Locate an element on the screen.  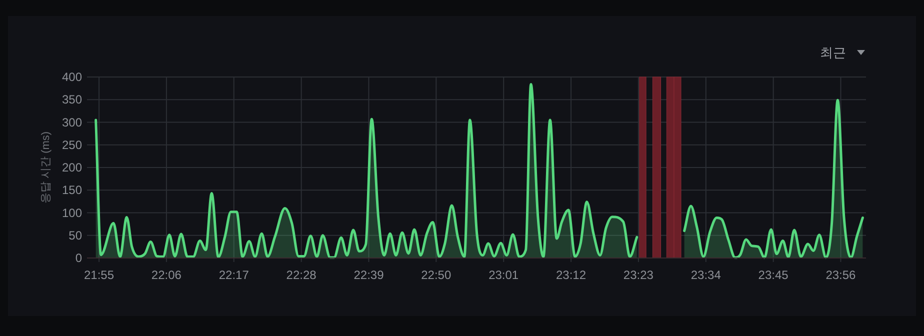
x-tick-label: 23:45 is located at coordinates (773, 275).